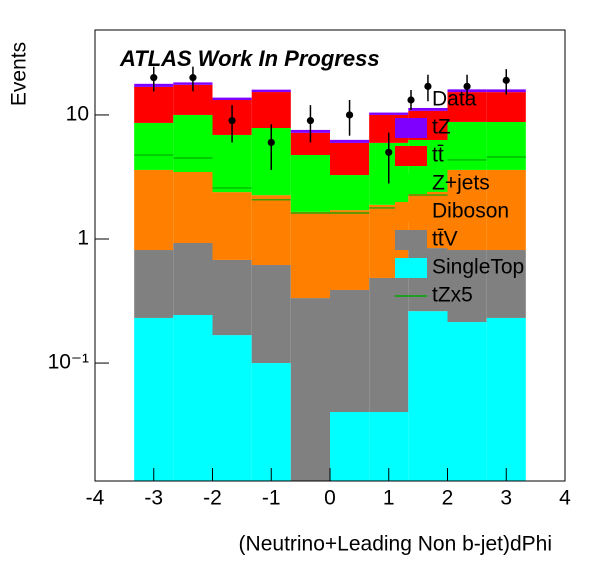 Image resolution: width=596 pixels, height=572 pixels. I want to click on x-tick-label: -2, so click(212, 498).